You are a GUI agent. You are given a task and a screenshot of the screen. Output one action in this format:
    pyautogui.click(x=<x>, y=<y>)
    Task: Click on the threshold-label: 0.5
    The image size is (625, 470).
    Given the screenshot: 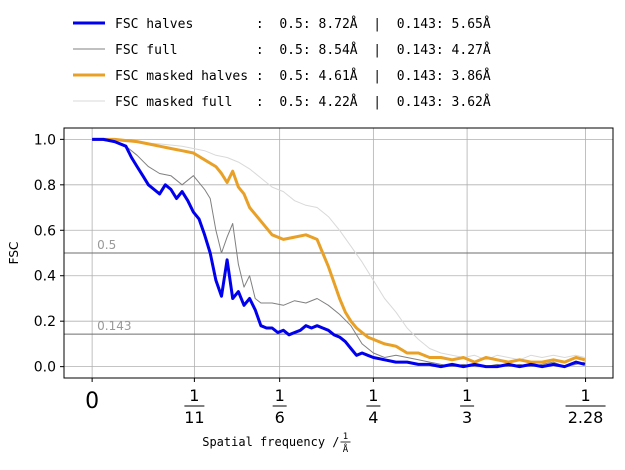 What is the action you would take?
    pyautogui.click(x=106, y=245)
    